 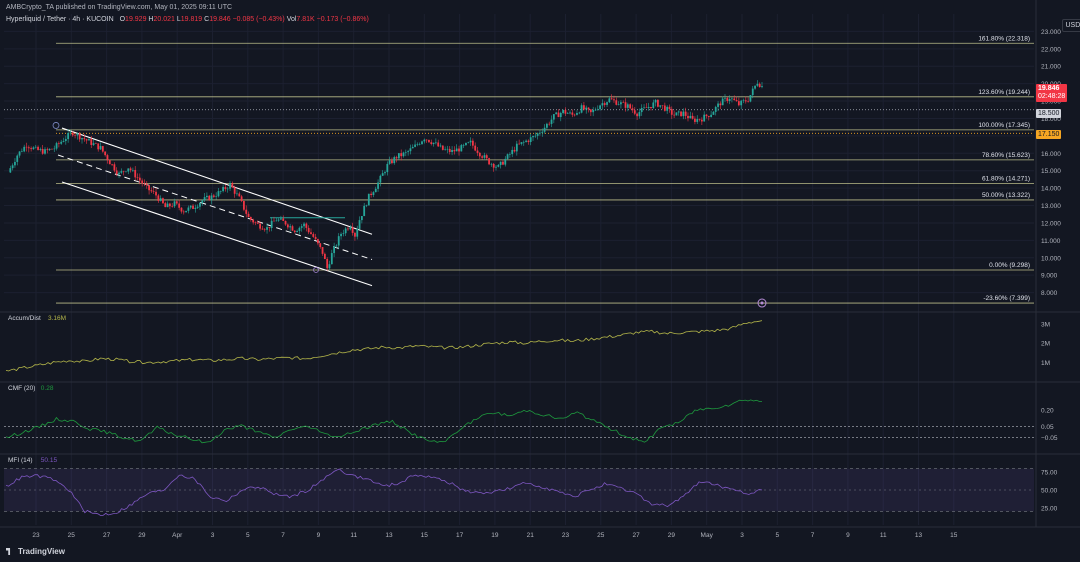 What do you see at coordinates (1009, 265) in the screenshot?
I see `fib-level-label: 0.00% (9.298)` at bounding box center [1009, 265].